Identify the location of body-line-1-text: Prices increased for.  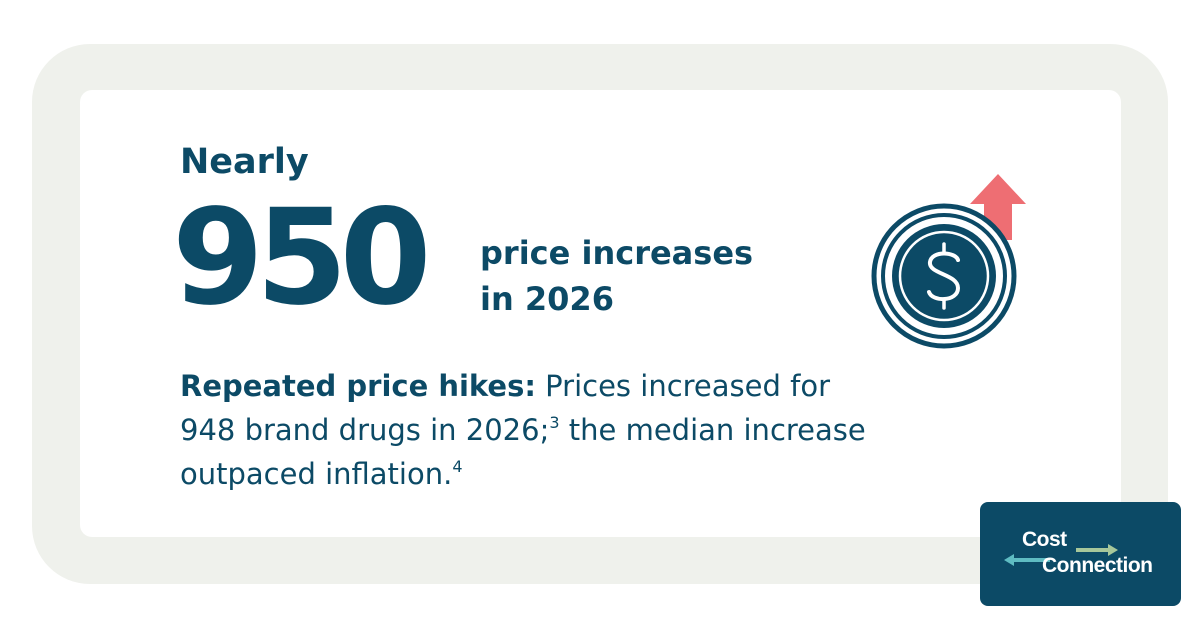
(682, 386).